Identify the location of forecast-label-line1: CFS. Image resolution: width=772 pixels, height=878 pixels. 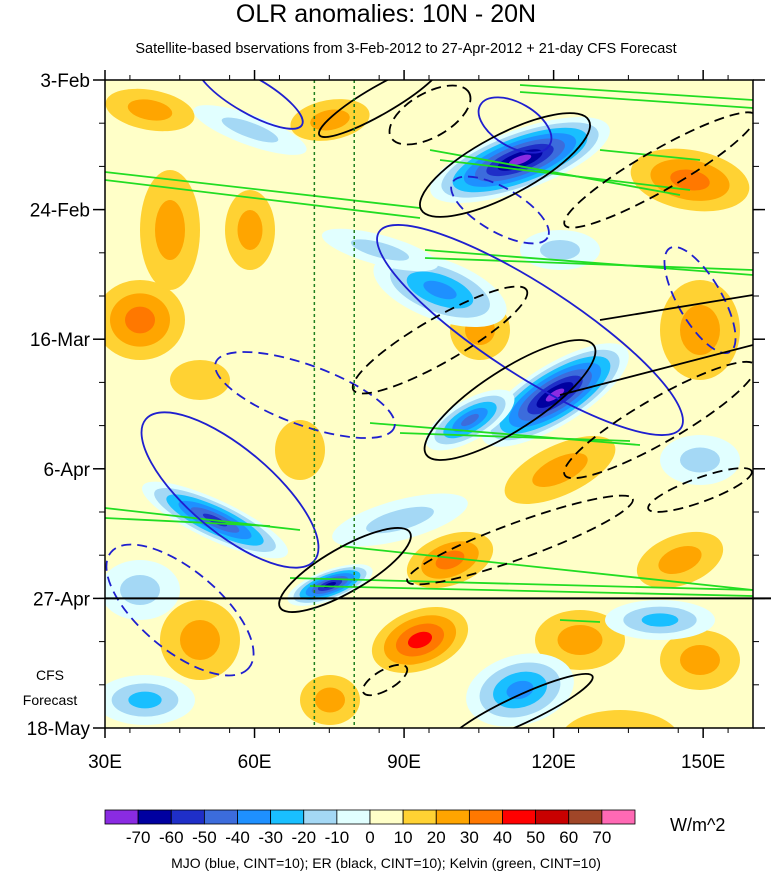
(50, 675).